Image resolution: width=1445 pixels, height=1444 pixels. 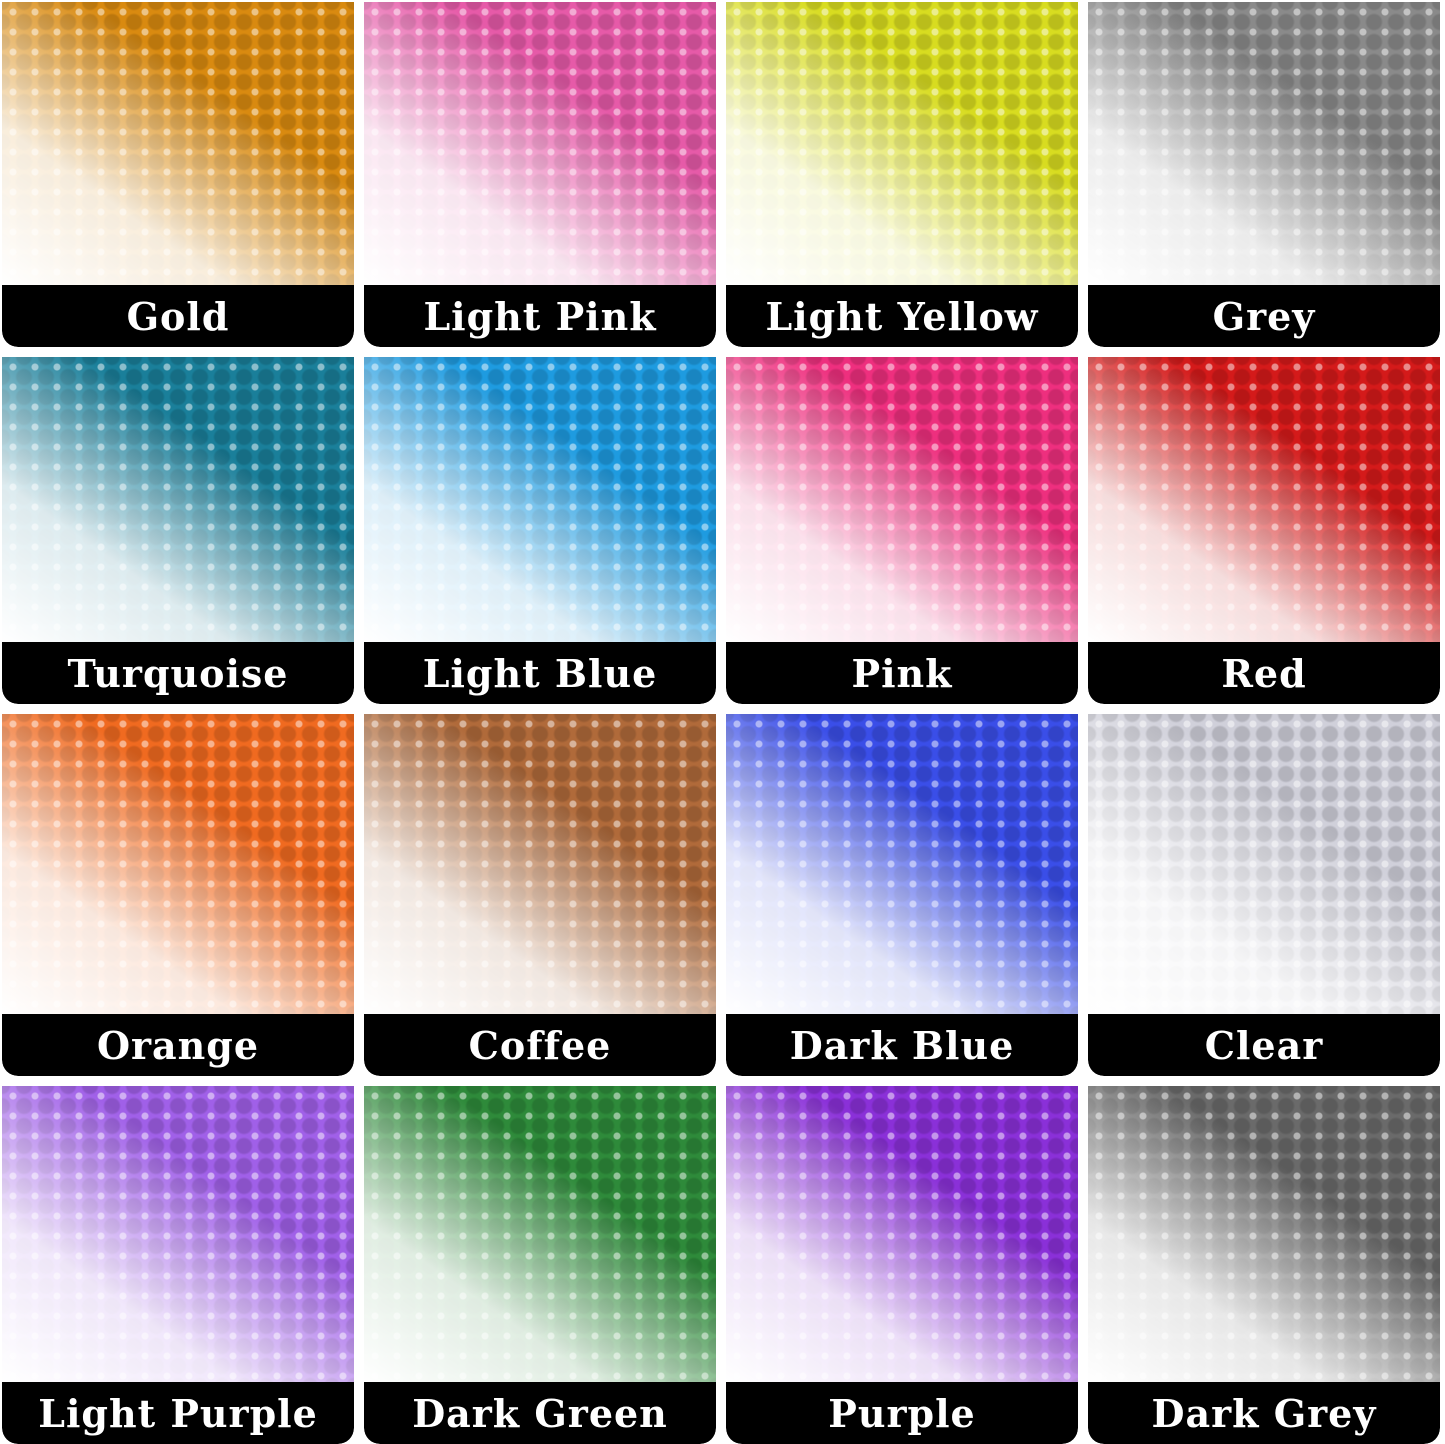 I want to click on swatch-light-yellow: Light Yellow, so click(x=902, y=174).